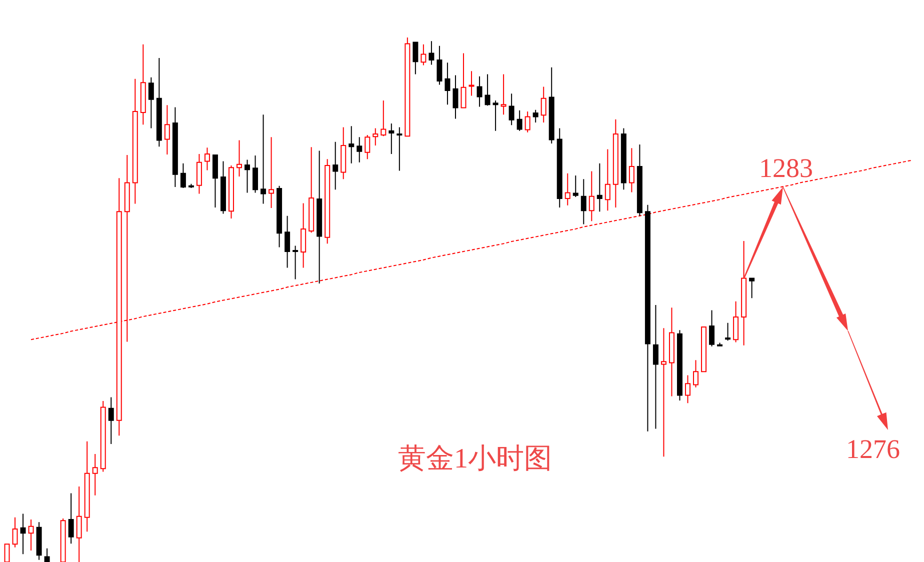  What do you see at coordinates (475, 459) in the screenshot?
I see `annotation: 黄金1小时图` at bounding box center [475, 459].